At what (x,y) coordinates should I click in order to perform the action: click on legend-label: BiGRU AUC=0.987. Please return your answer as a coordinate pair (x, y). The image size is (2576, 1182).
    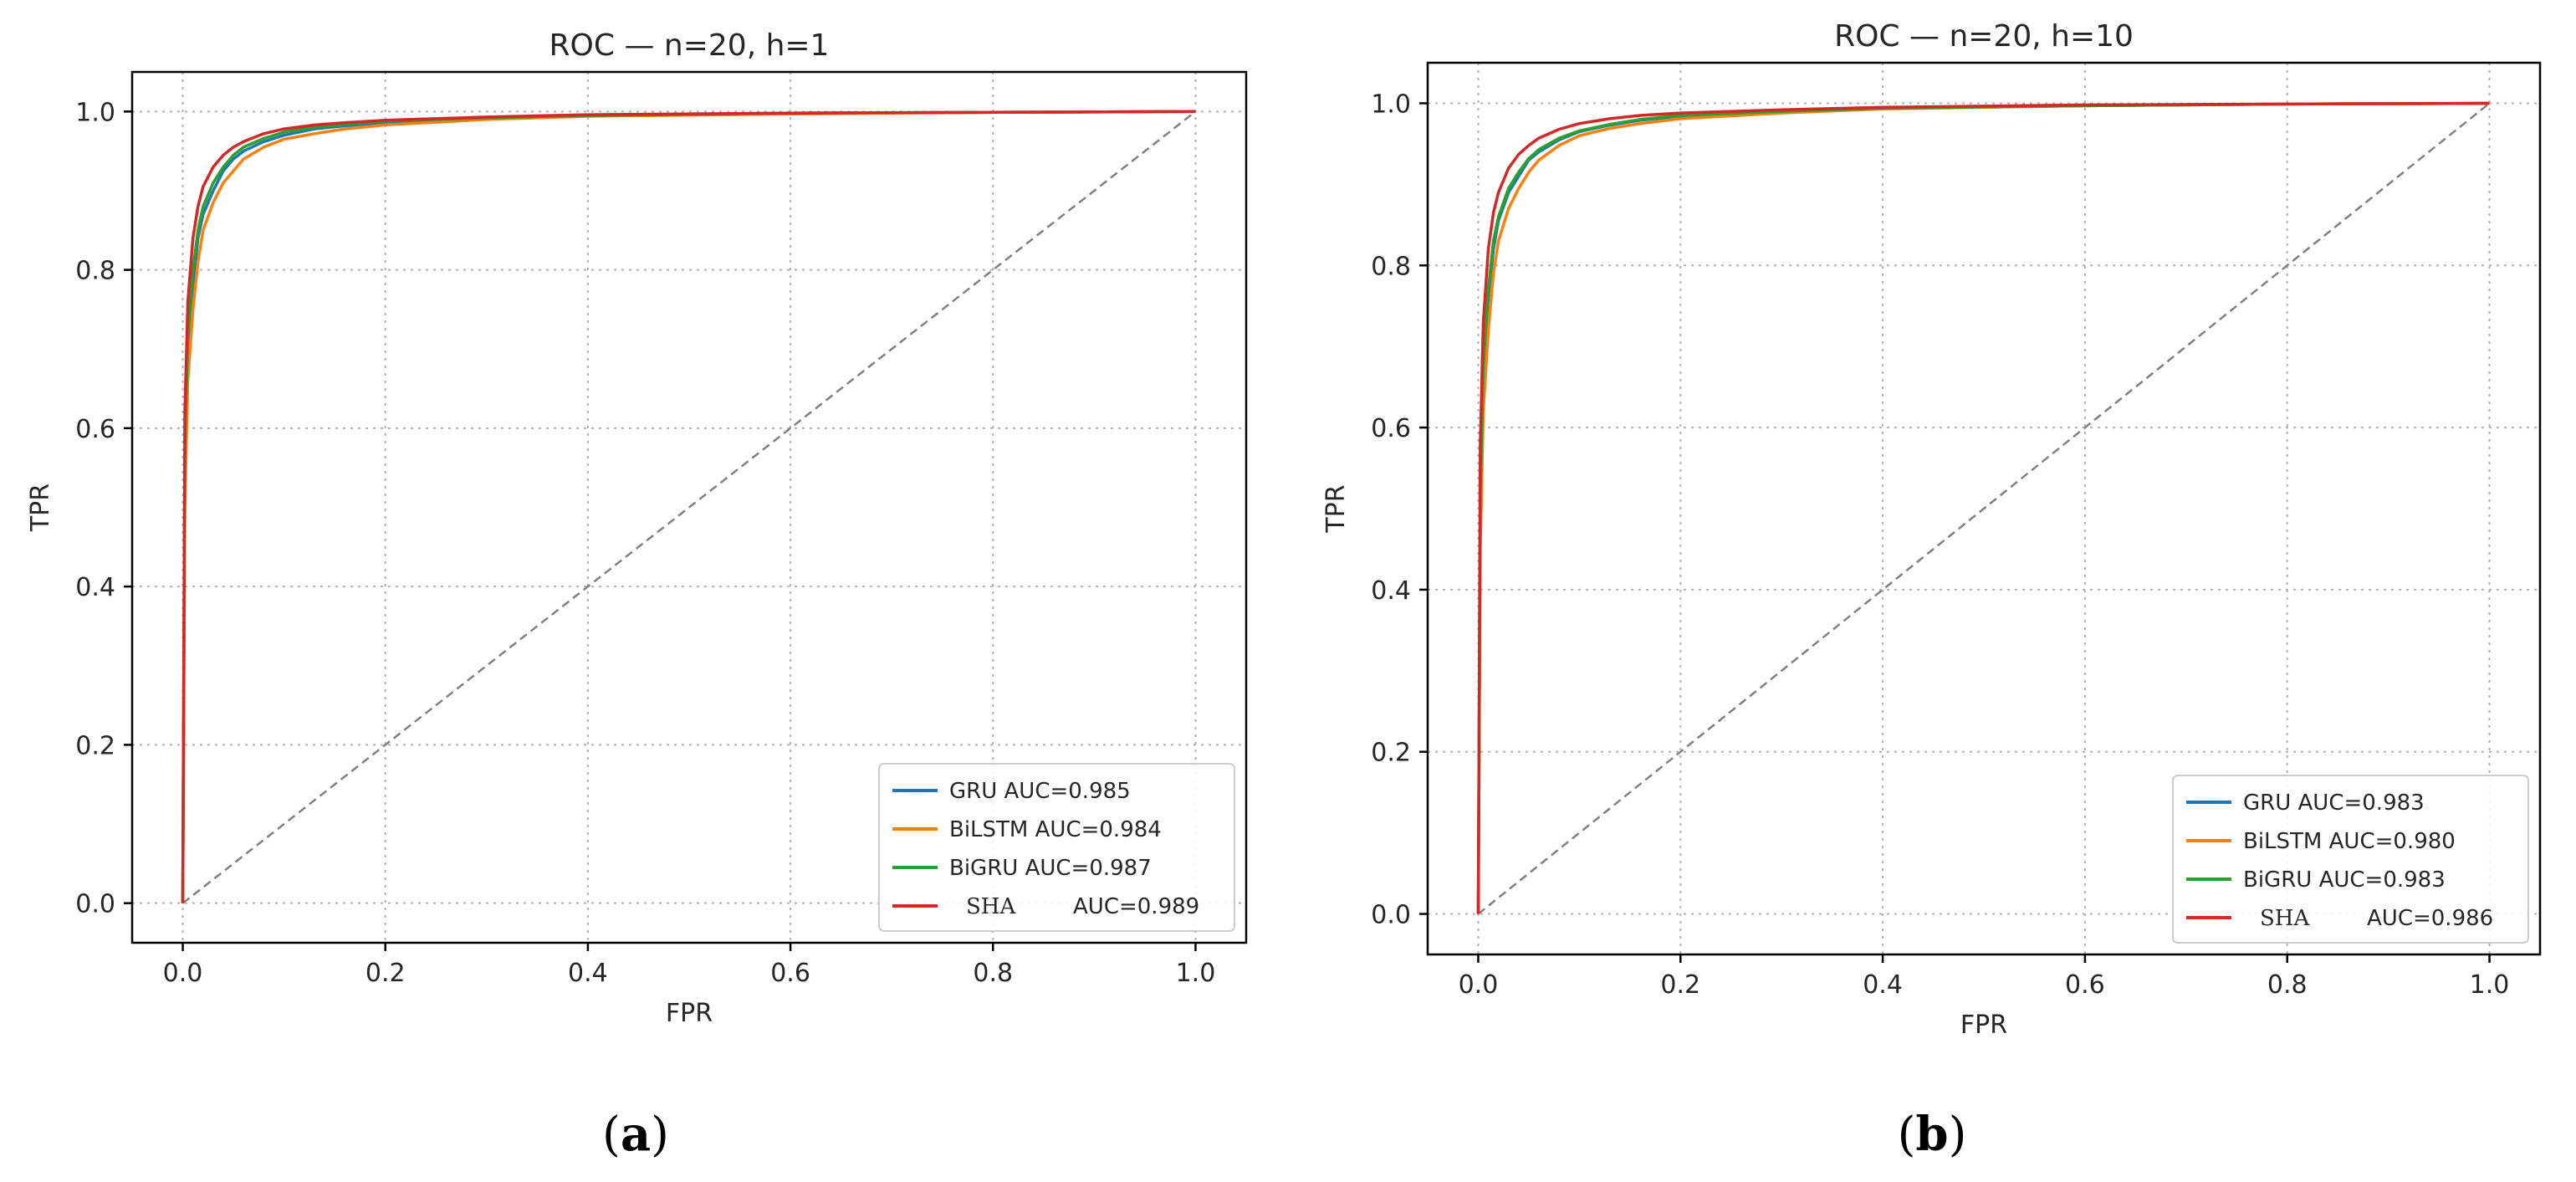
    Looking at the image, I should click on (1050, 868).